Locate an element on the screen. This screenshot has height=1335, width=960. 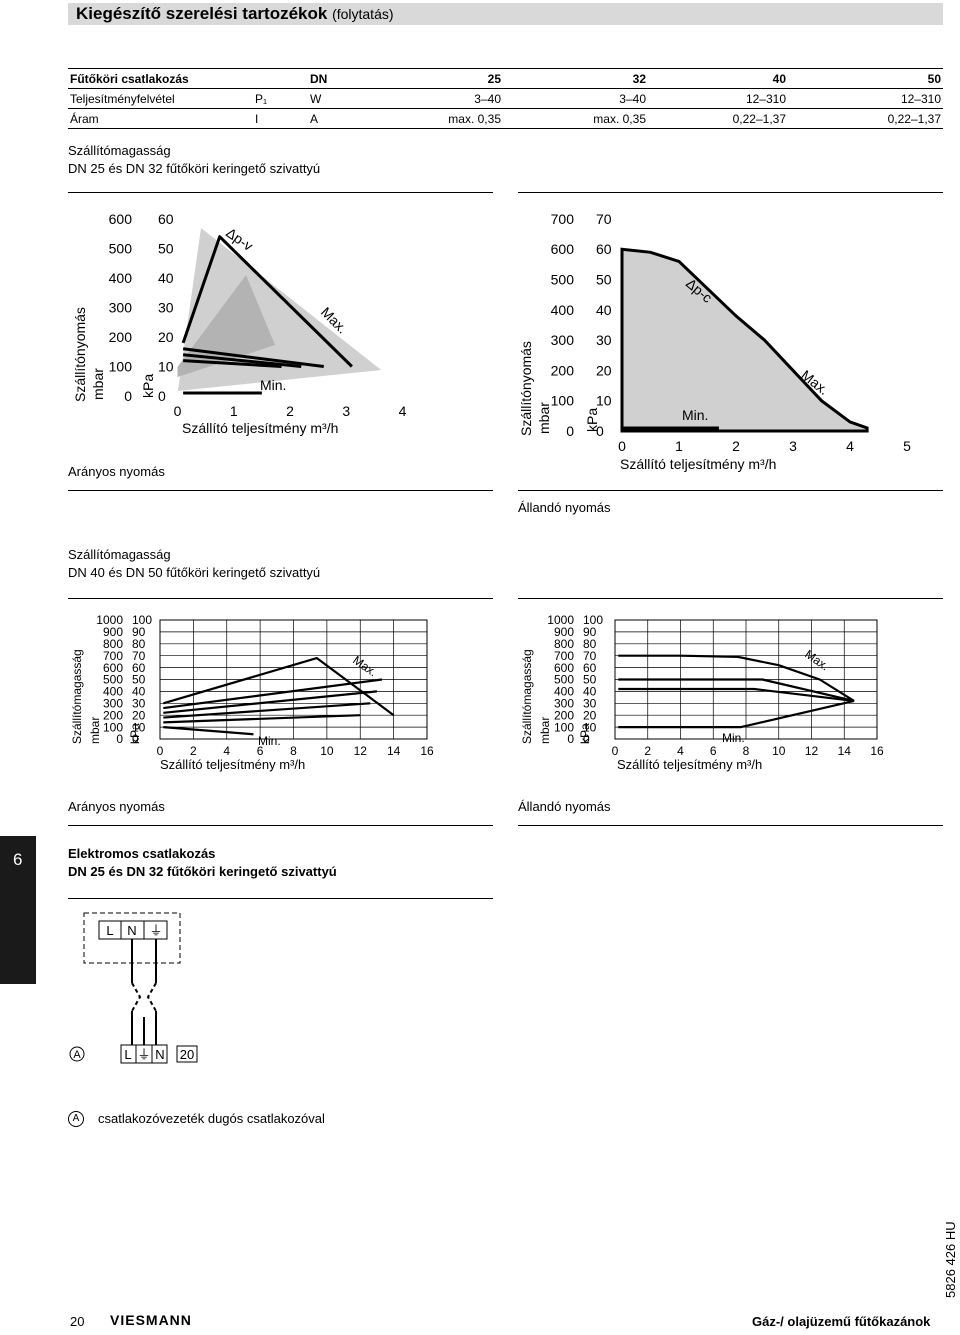
x-tick-label: 1 is located at coordinates (679, 446).